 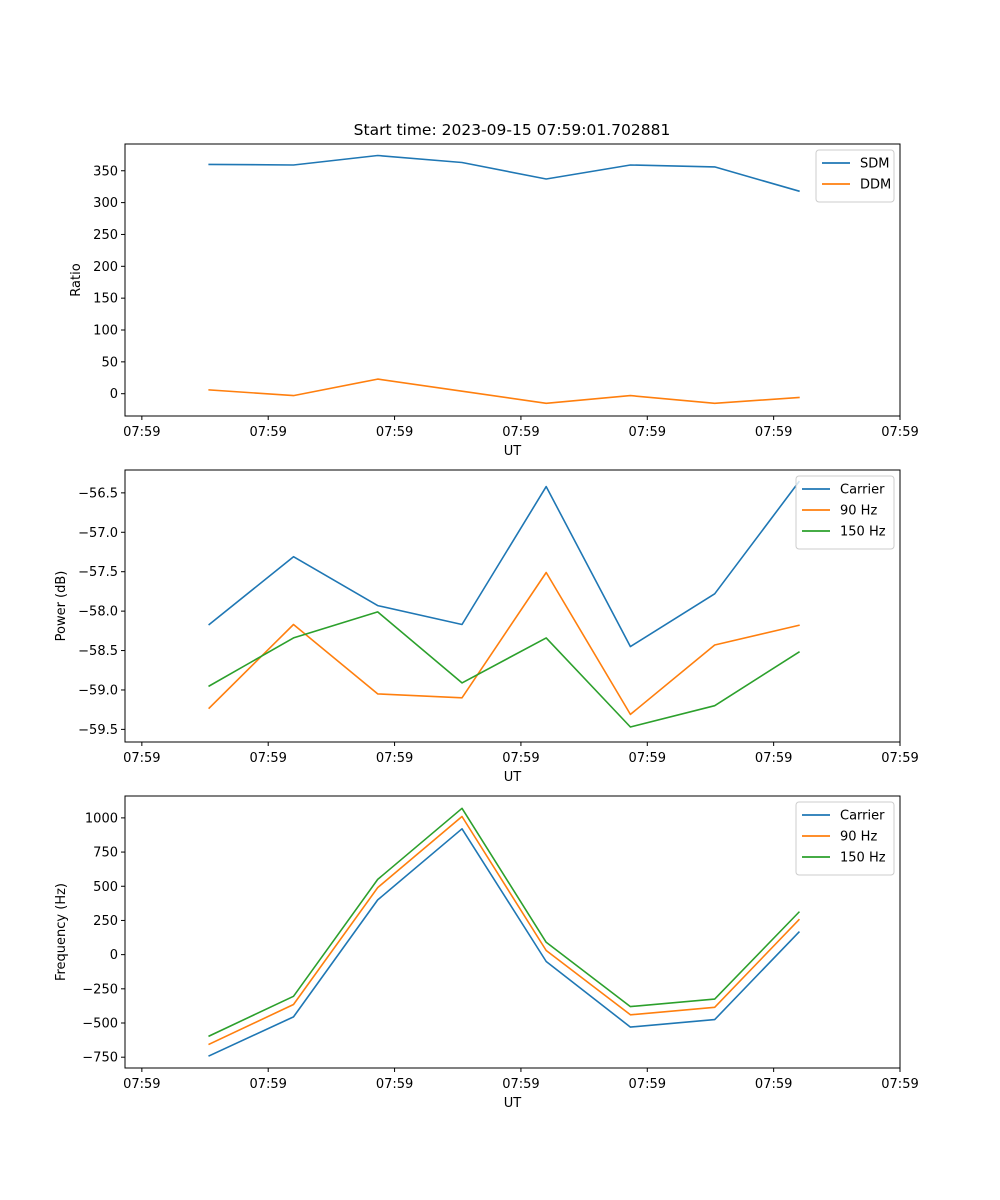 What do you see at coordinates (109, 362) in the screenshot?
I see `y-tick-label: 50` at bounding box center [109, 362].